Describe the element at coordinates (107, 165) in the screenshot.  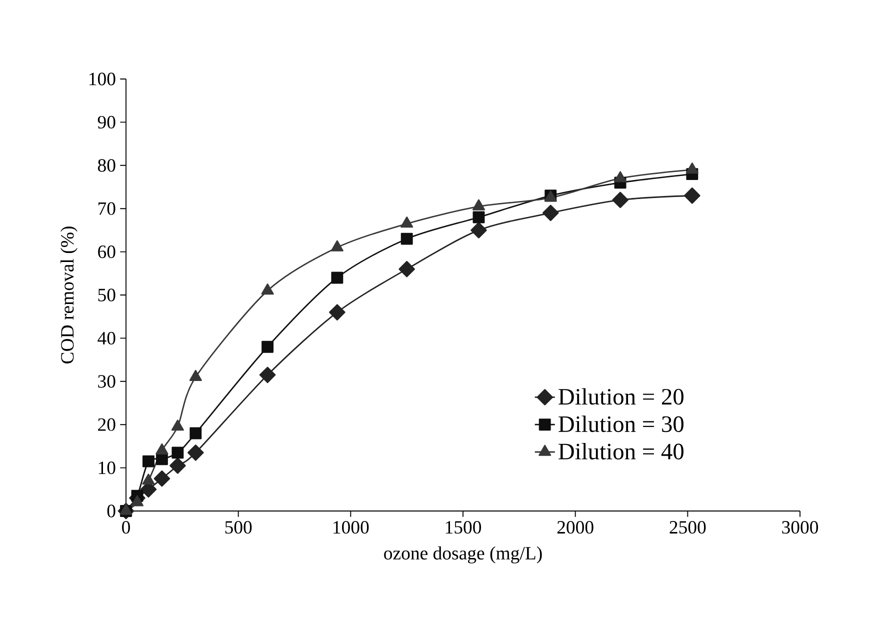
I see `y-tick-label: 80` at that location.